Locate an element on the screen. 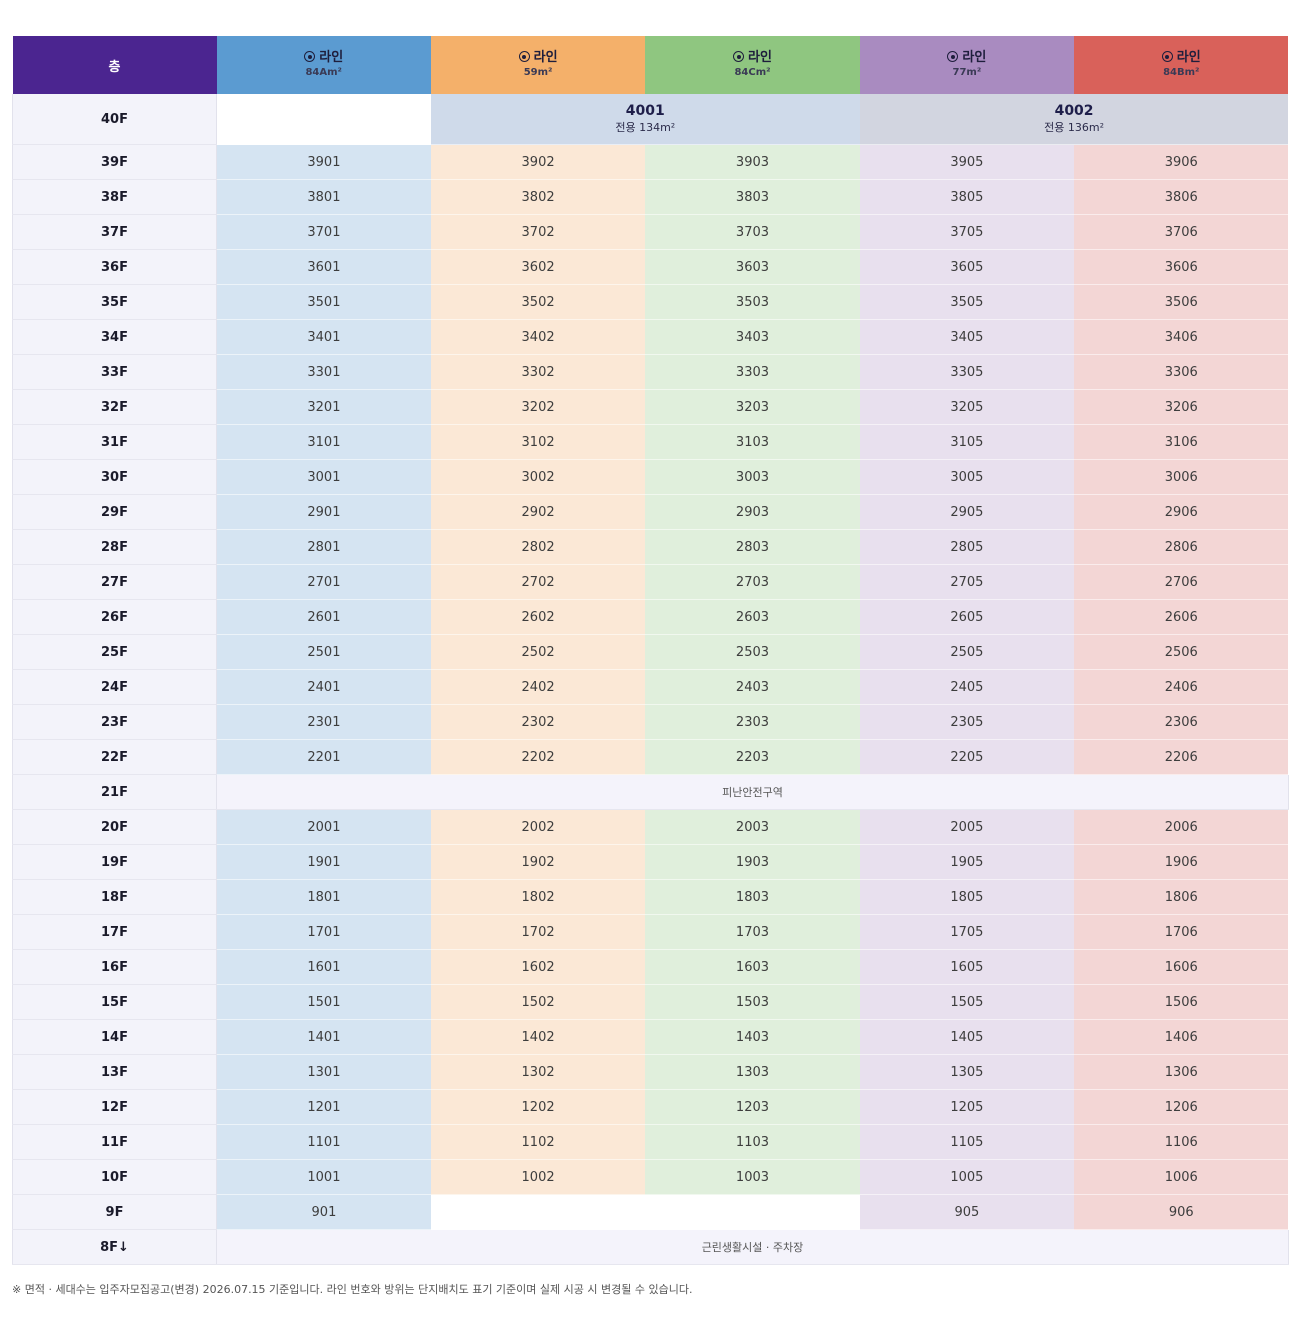 The width and height of the screenshot is (1300, 1330). floor-row: 19F 1901 1902 1903 1905 1906 is located at coordinates (650, 862).